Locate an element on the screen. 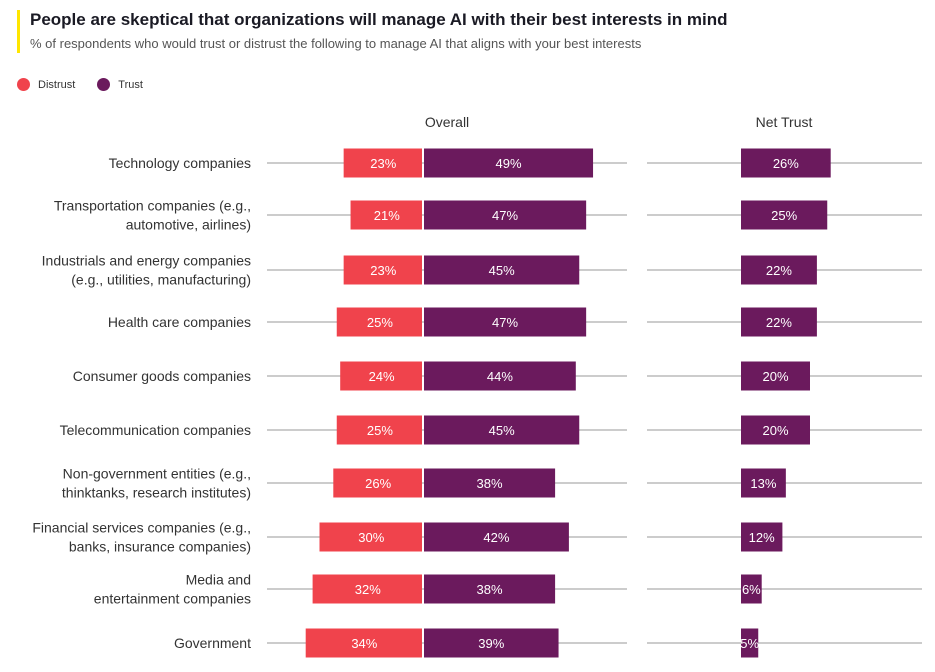  legend-item-distrust: Distrust is located at coordinates (46, 84).